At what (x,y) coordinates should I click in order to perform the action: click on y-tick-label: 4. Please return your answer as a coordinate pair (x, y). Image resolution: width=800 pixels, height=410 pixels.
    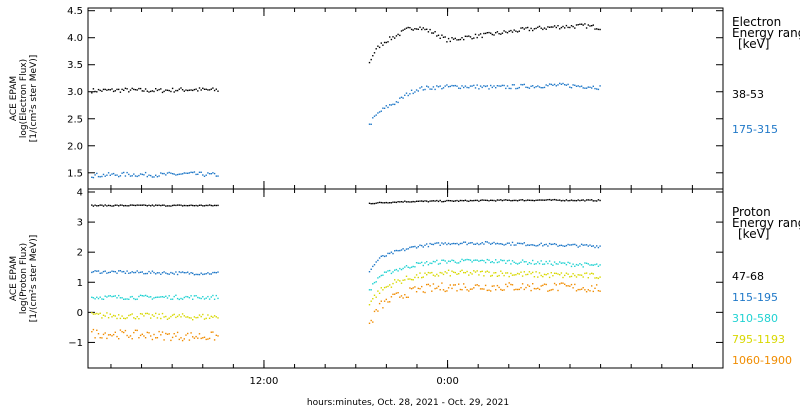
    Looking at the image, I should click on (80, 193).